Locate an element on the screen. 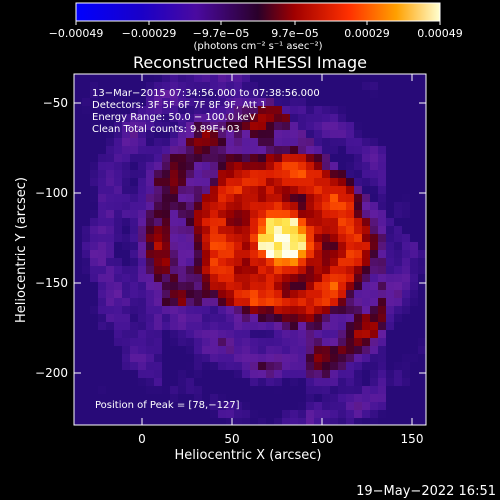  y-tick-label: −50 is located at coordinates (55, 103).